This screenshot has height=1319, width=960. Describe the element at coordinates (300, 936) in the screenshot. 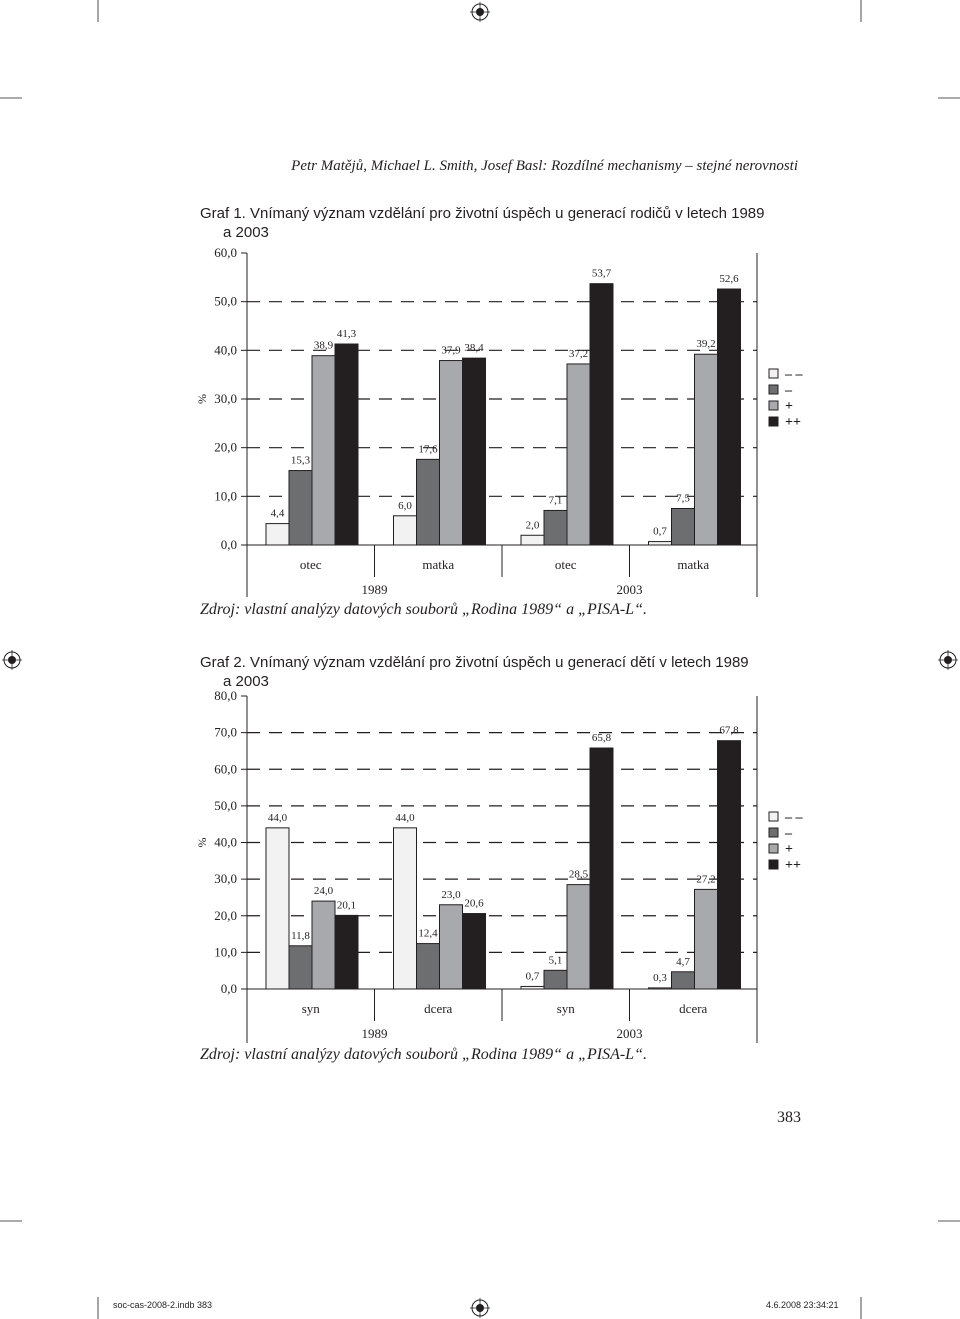

I see `data-label: 11,8` at that location.